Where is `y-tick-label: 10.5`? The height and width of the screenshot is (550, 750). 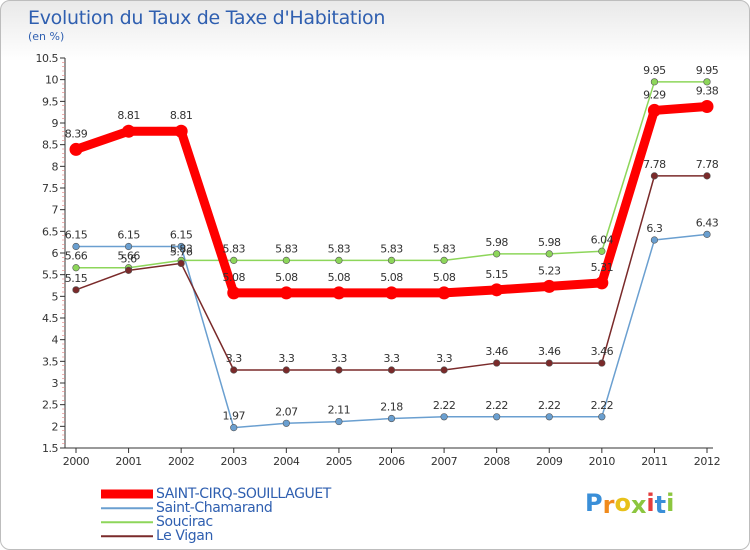 y-tick-label: 10.5 is located at coordinates (47, 58).